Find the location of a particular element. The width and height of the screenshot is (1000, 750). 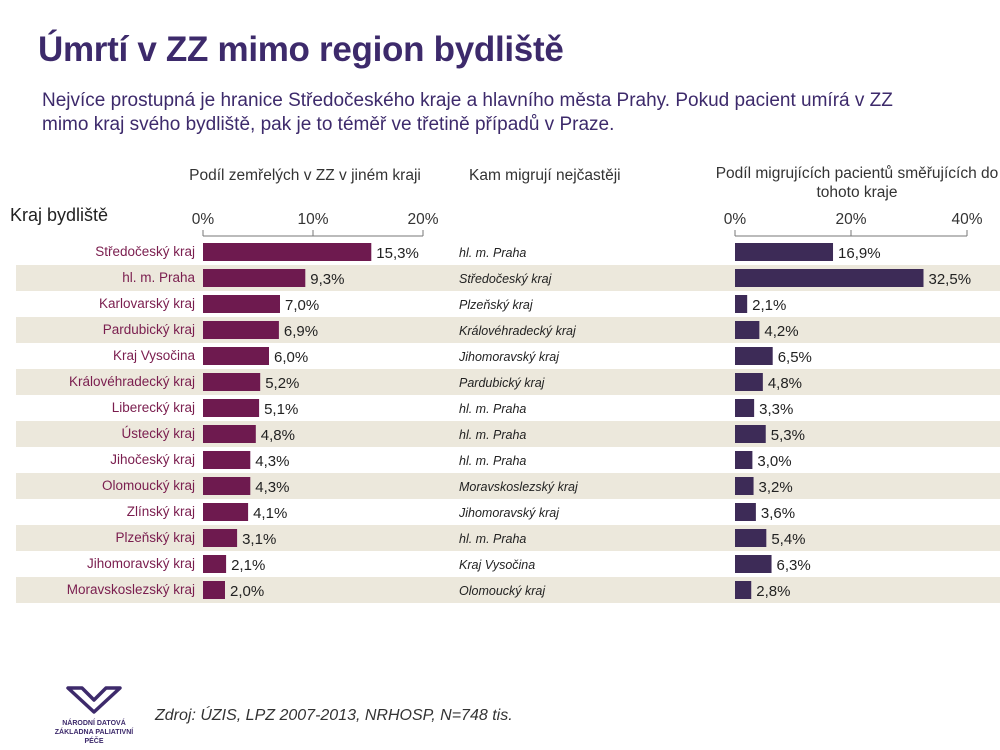

region-label: Pardubický kraj is located at coordinates (148, 329).